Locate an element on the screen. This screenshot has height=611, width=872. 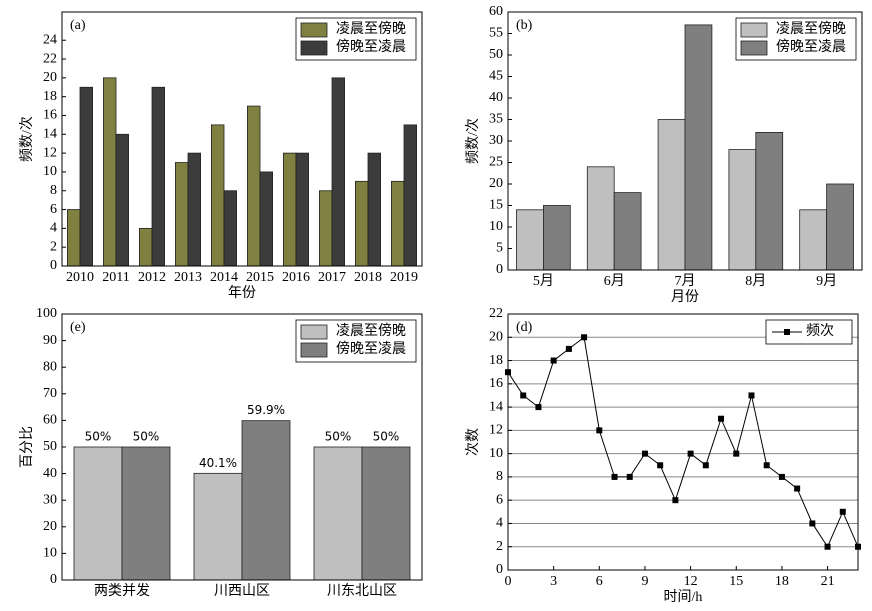
y-tick-label: 100 is located at coordinates (46, 313).